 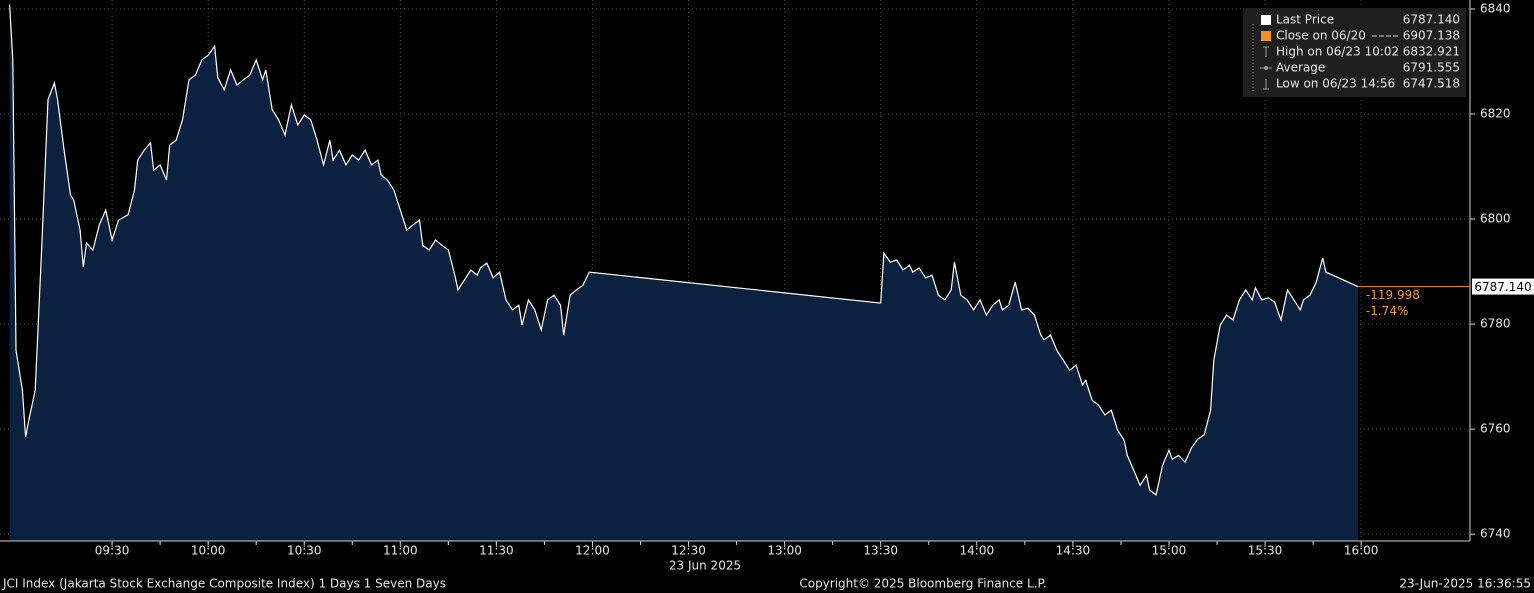 What do you see at coordinates (1321, 36) in the screenshot?
I see `legend-label: Close on 06/20` at bounding box center [1321, 36].